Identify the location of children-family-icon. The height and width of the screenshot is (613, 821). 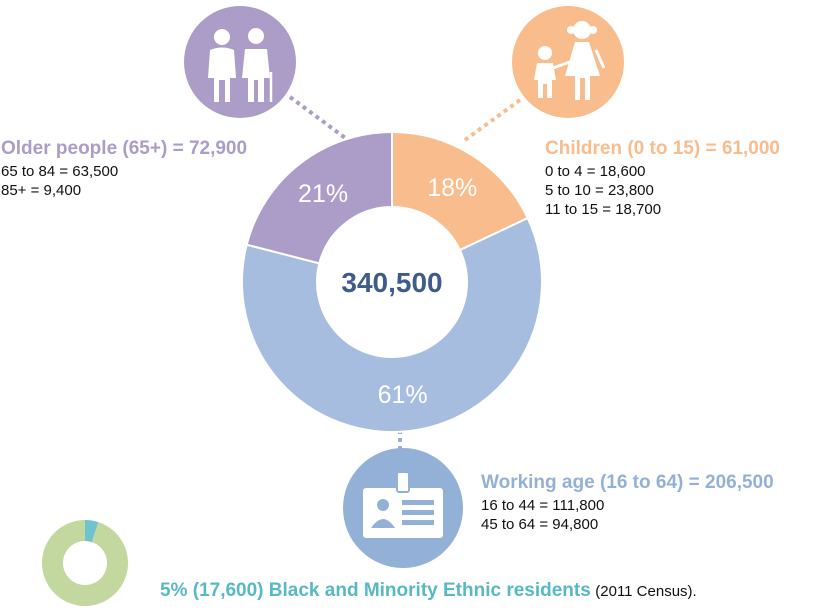
(568, 62).